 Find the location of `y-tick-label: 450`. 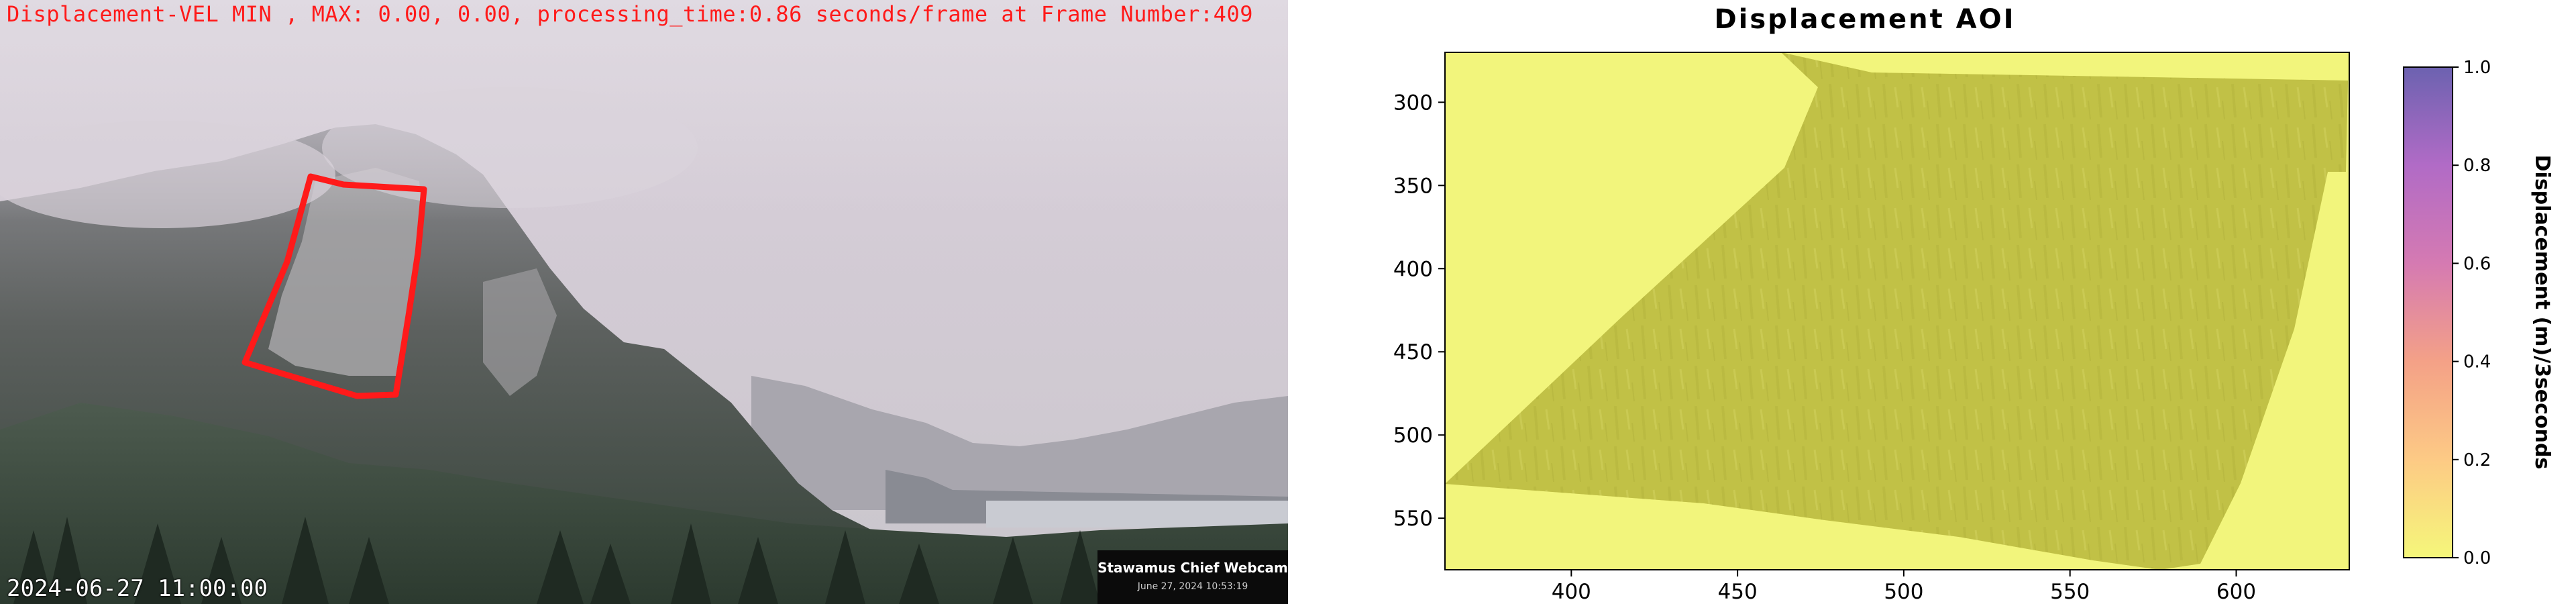

y-tick-label: 450 is located at coordinates (1413, 352).